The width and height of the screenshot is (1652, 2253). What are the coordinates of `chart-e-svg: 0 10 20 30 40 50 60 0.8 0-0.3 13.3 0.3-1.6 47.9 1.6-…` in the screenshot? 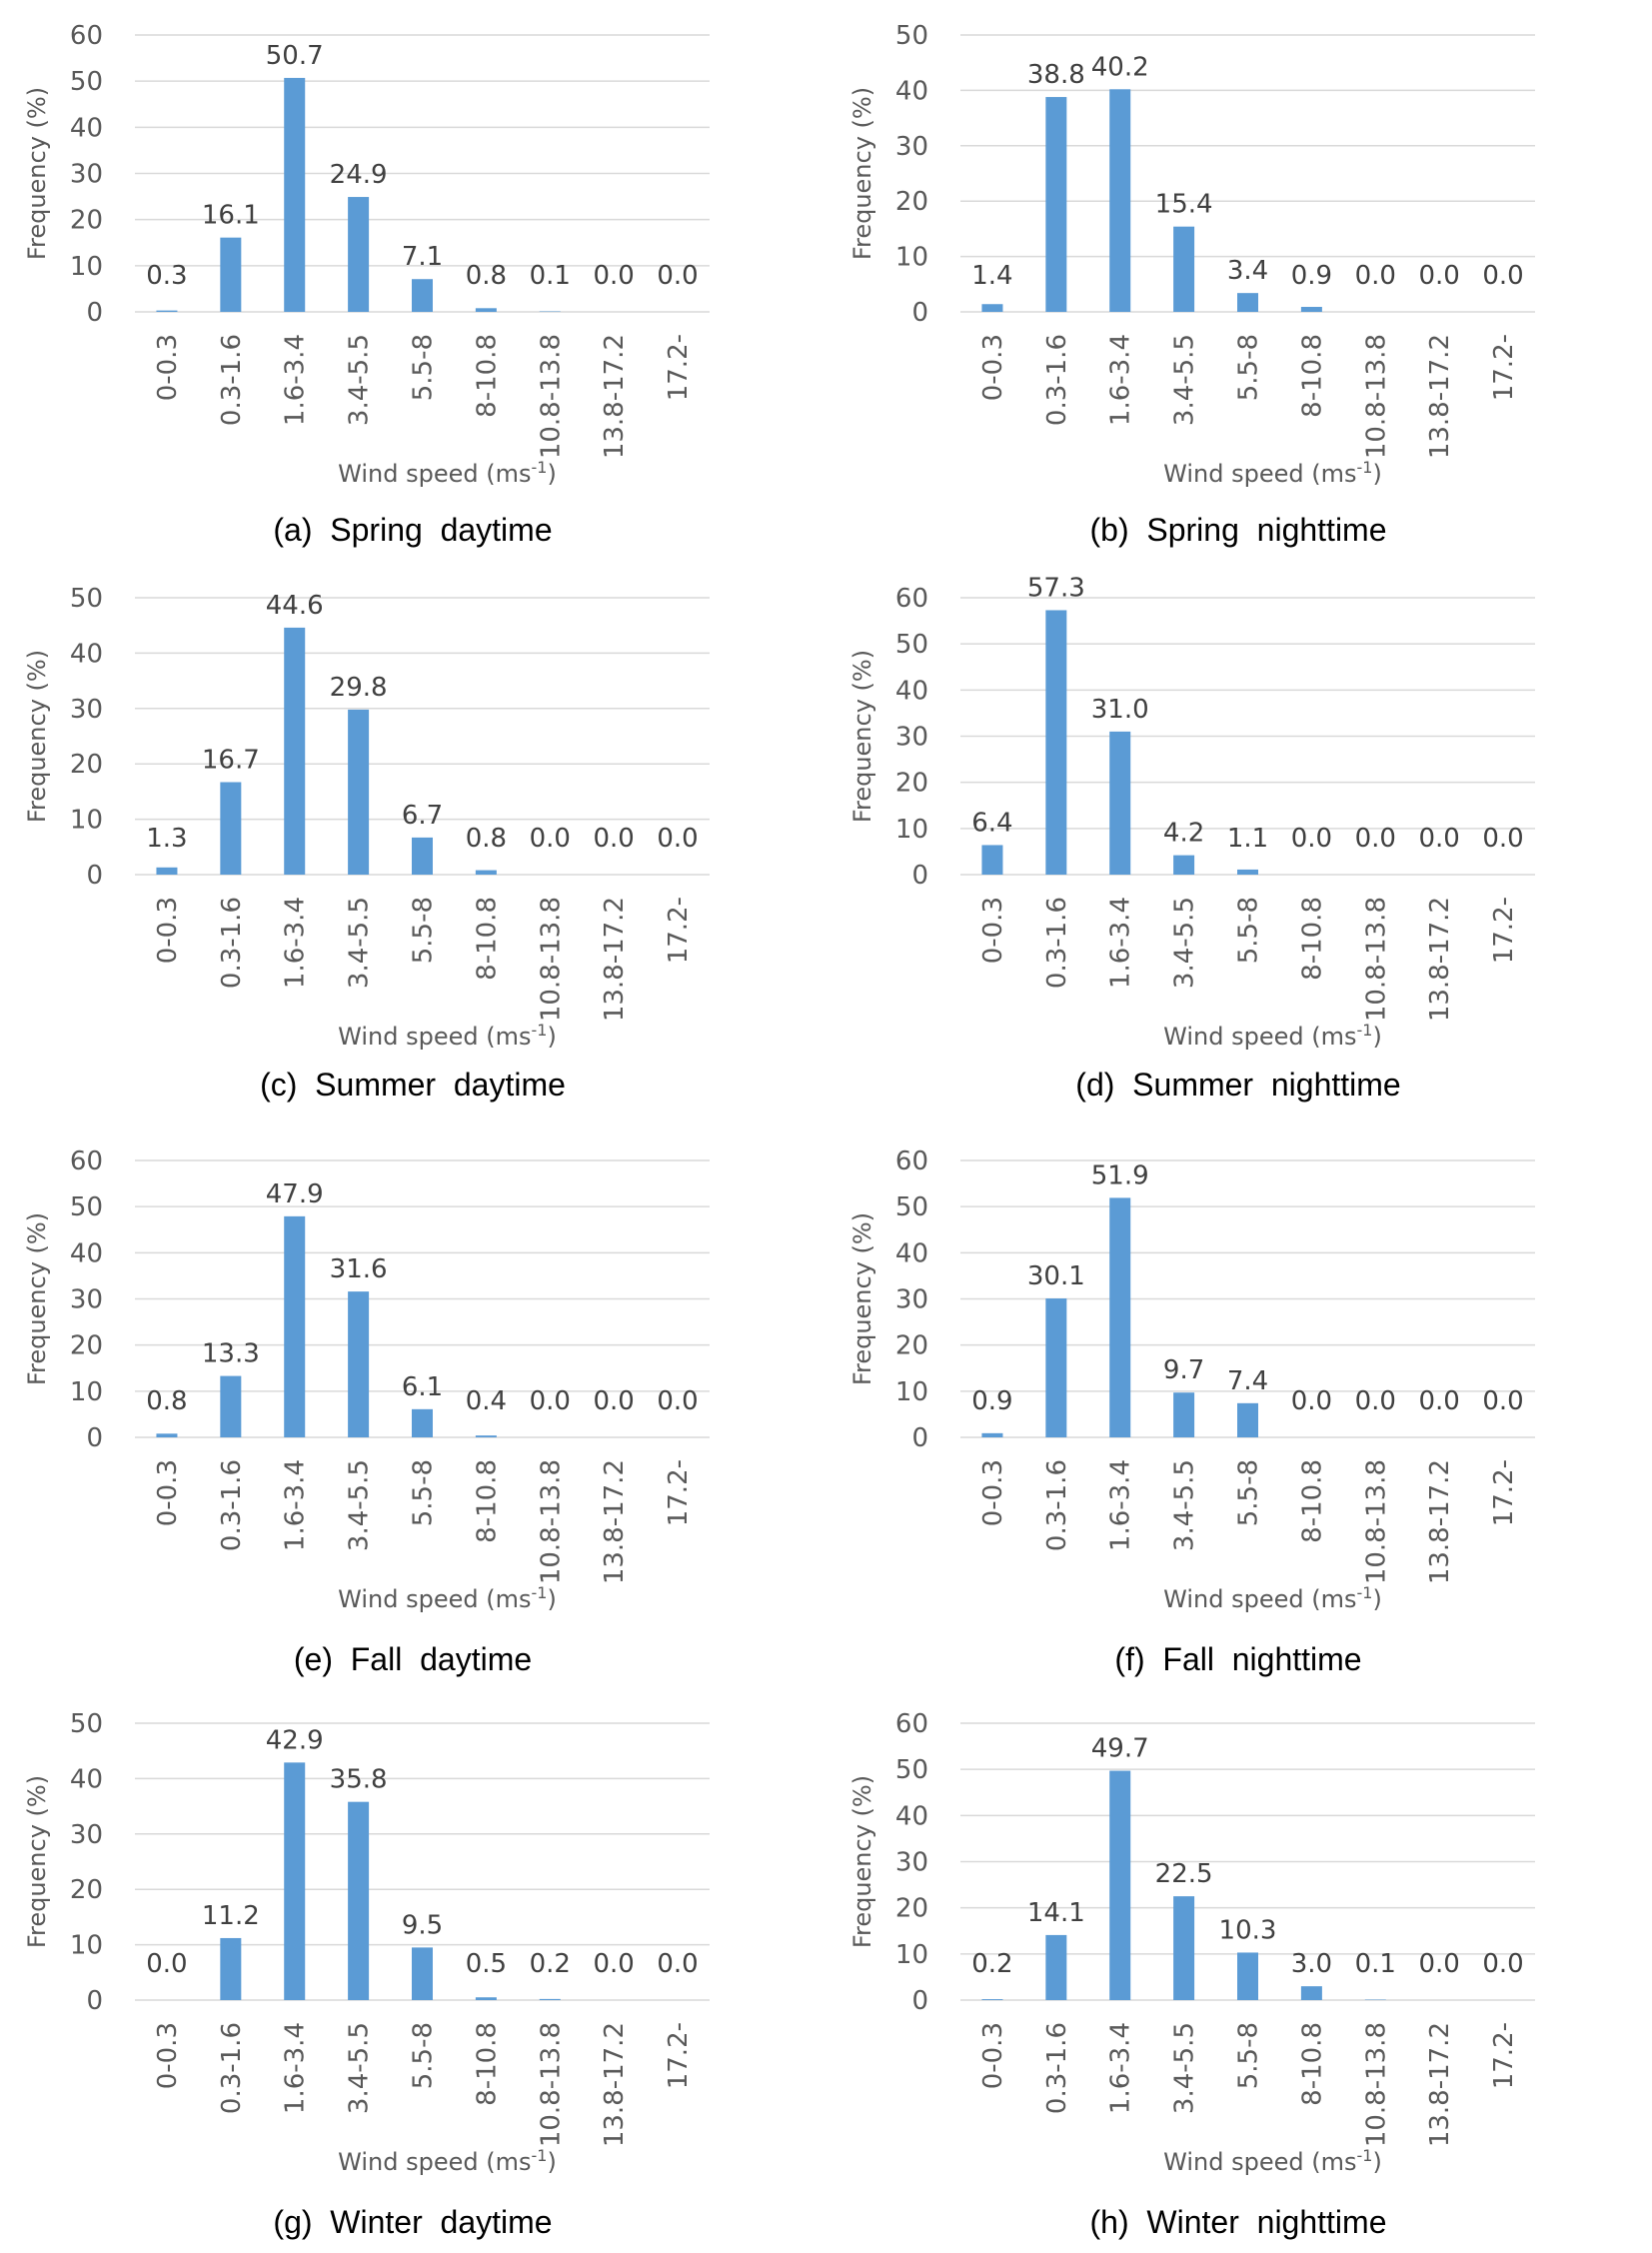 It's located at (367, 1379).